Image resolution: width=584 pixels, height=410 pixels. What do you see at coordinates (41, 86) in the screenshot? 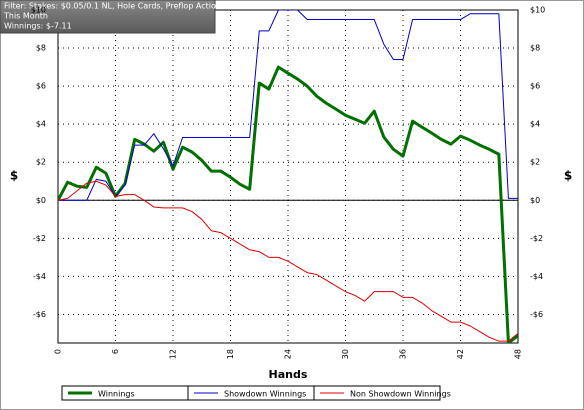
I see `y-tick-label: $6` at bounding box center [41, 86].